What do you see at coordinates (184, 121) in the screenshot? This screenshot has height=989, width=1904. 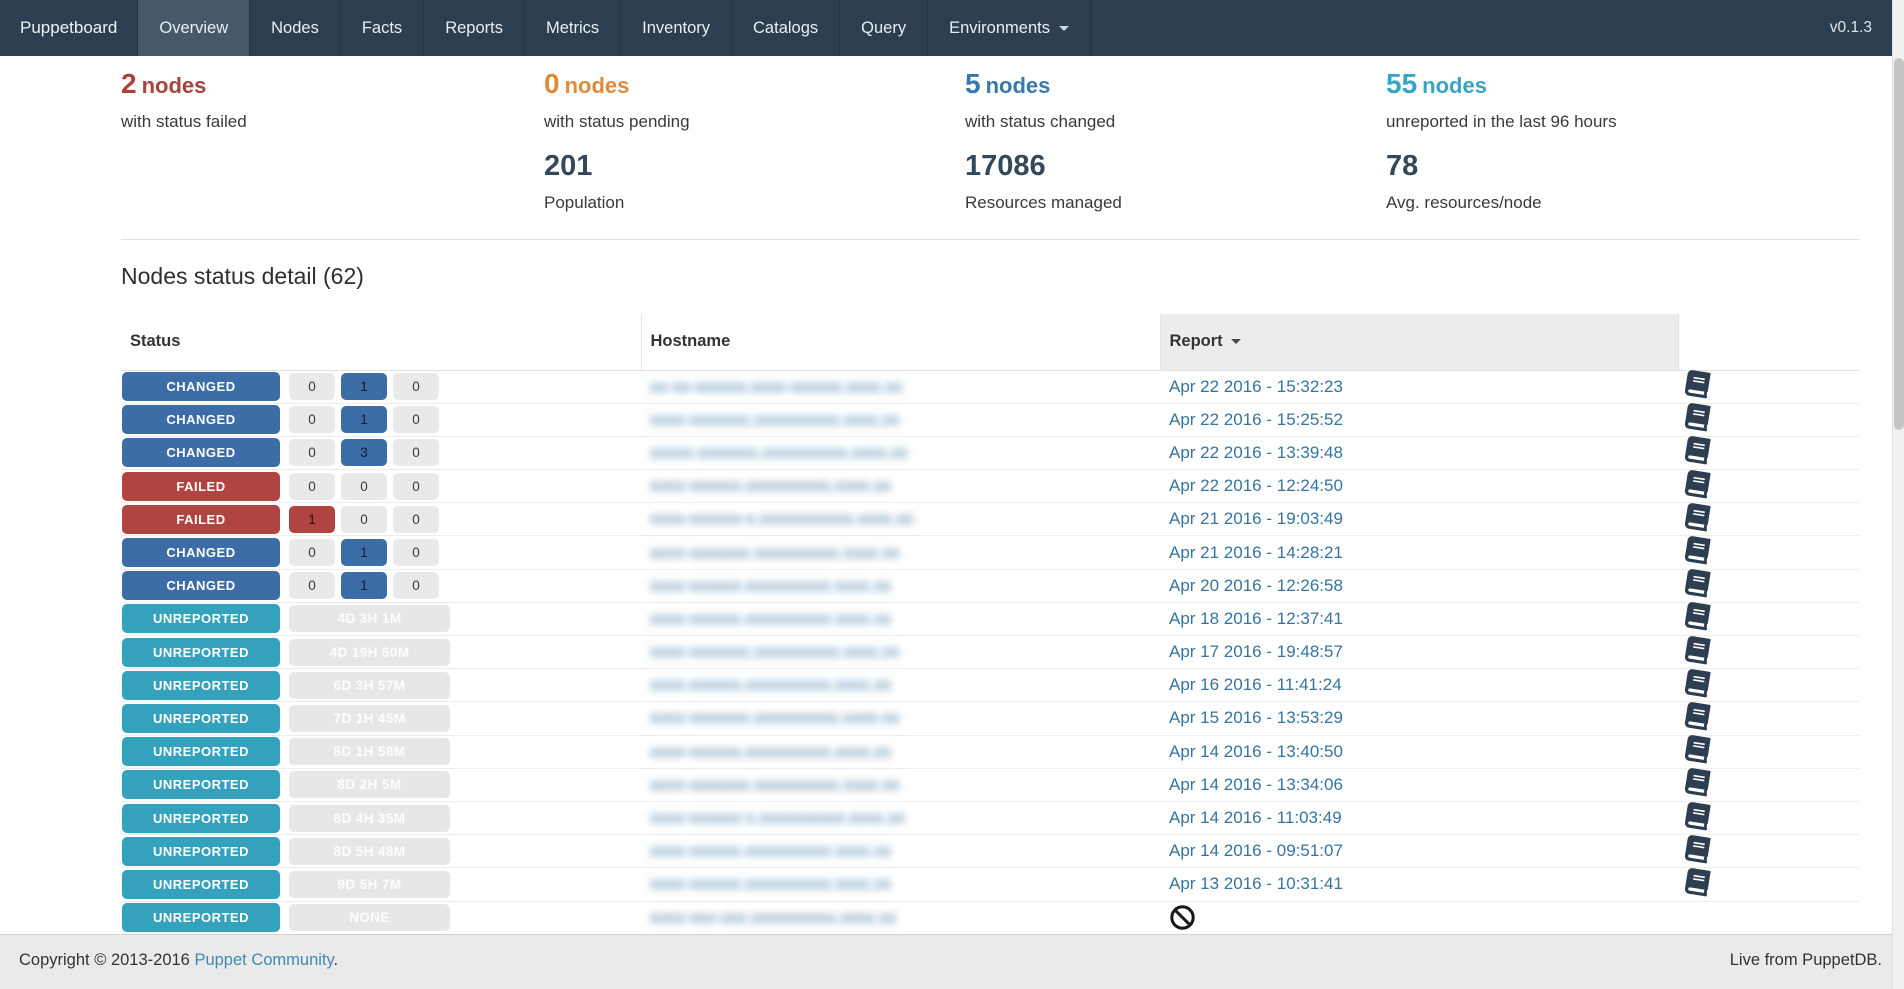 I see `stat-label: with status failed` at bounding box center [184, 121].